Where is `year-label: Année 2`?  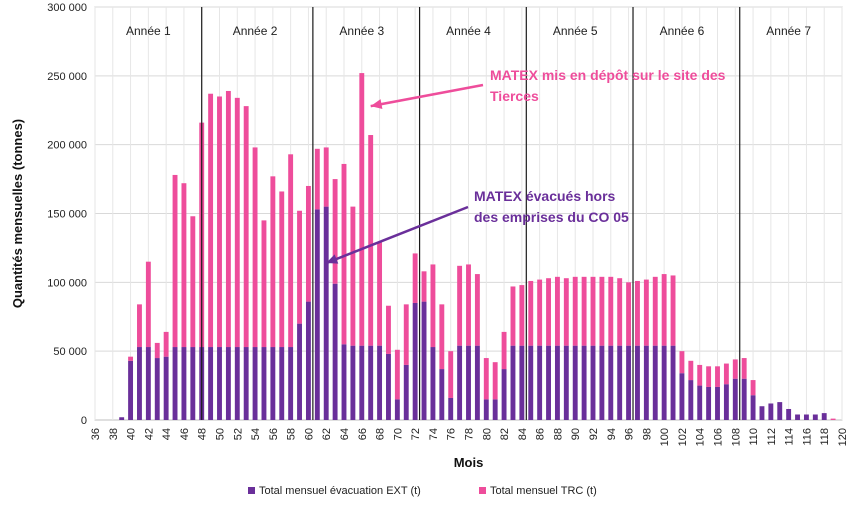 year-label: Année 2 is located at coordinates (255, 31).